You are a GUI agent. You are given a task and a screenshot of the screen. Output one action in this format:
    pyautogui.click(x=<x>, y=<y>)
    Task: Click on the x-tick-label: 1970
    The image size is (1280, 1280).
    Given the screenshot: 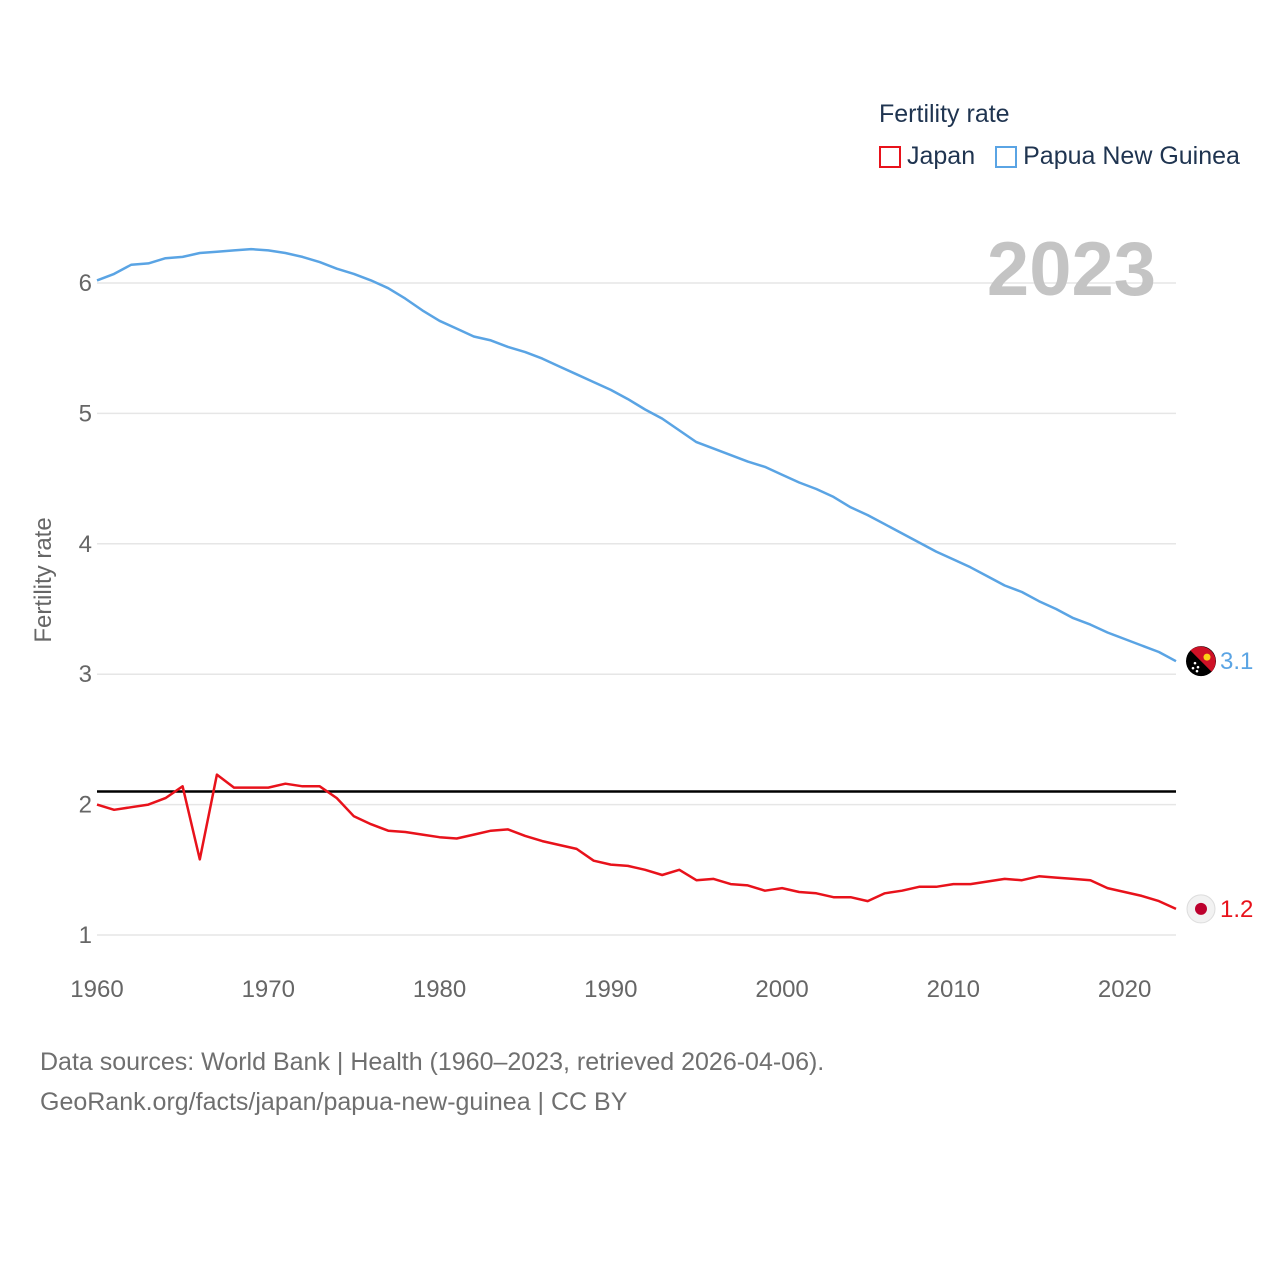 What is the action you would take?
    pyautogui.click(x=268, y=989)
    